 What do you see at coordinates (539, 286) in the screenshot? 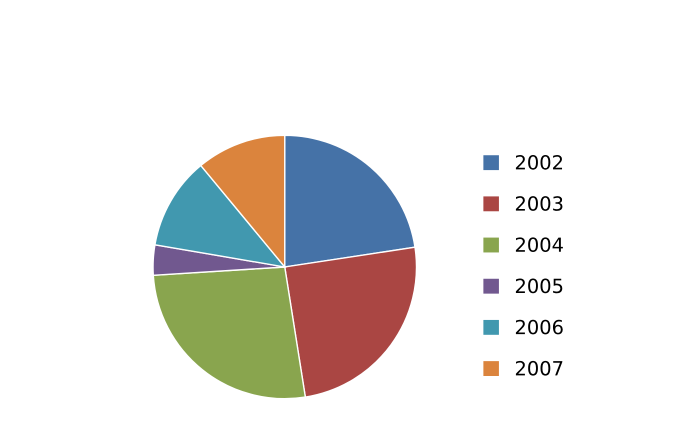
I see `legend-label: 2005` at bounding box center [539, 286].